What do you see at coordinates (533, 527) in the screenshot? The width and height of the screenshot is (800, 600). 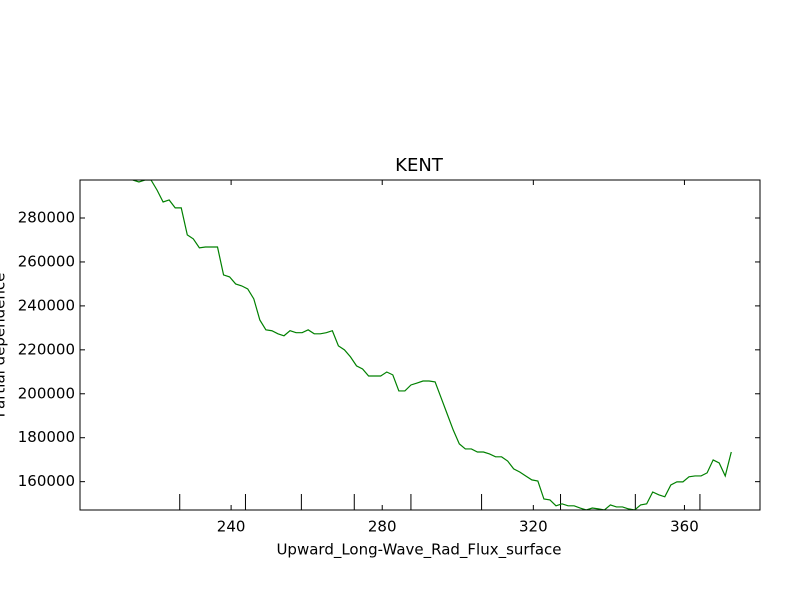 I see `x-tick-label: 320` at bounding box center [533, 527].